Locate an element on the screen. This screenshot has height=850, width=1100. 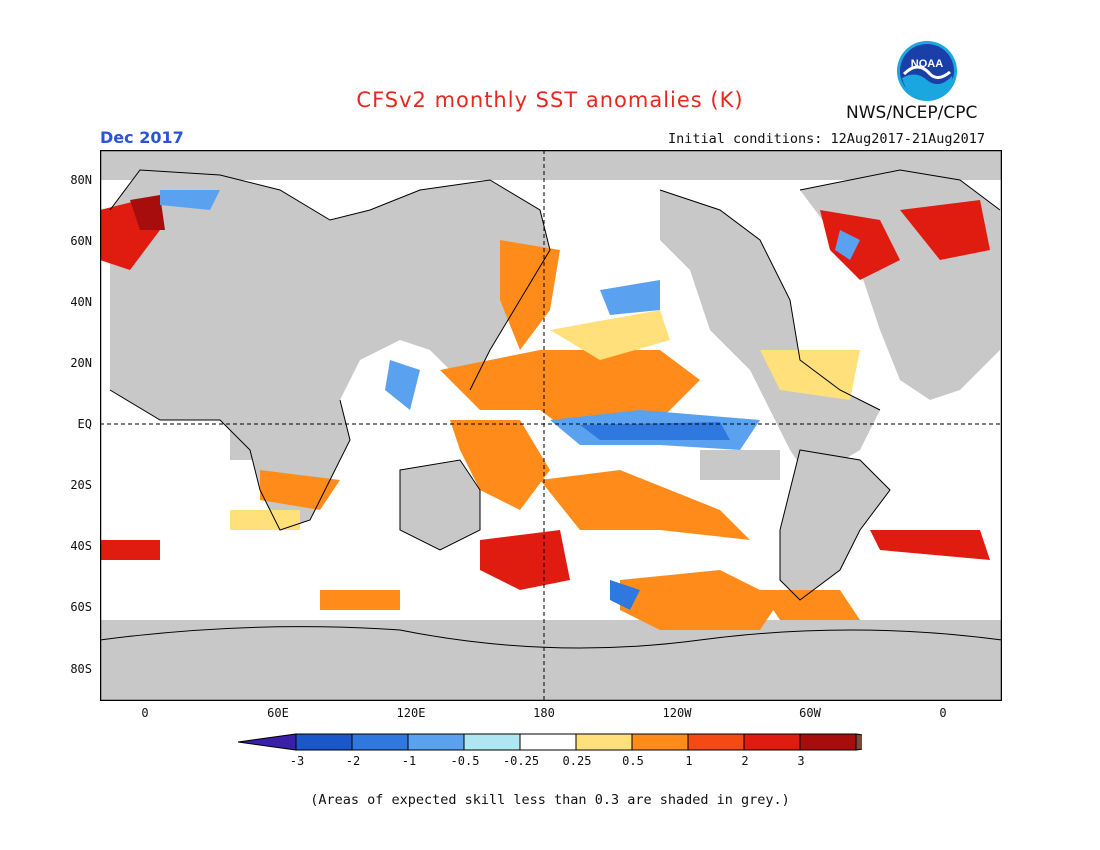
colorbar-label: 3 is located at coordinates (801, 761).